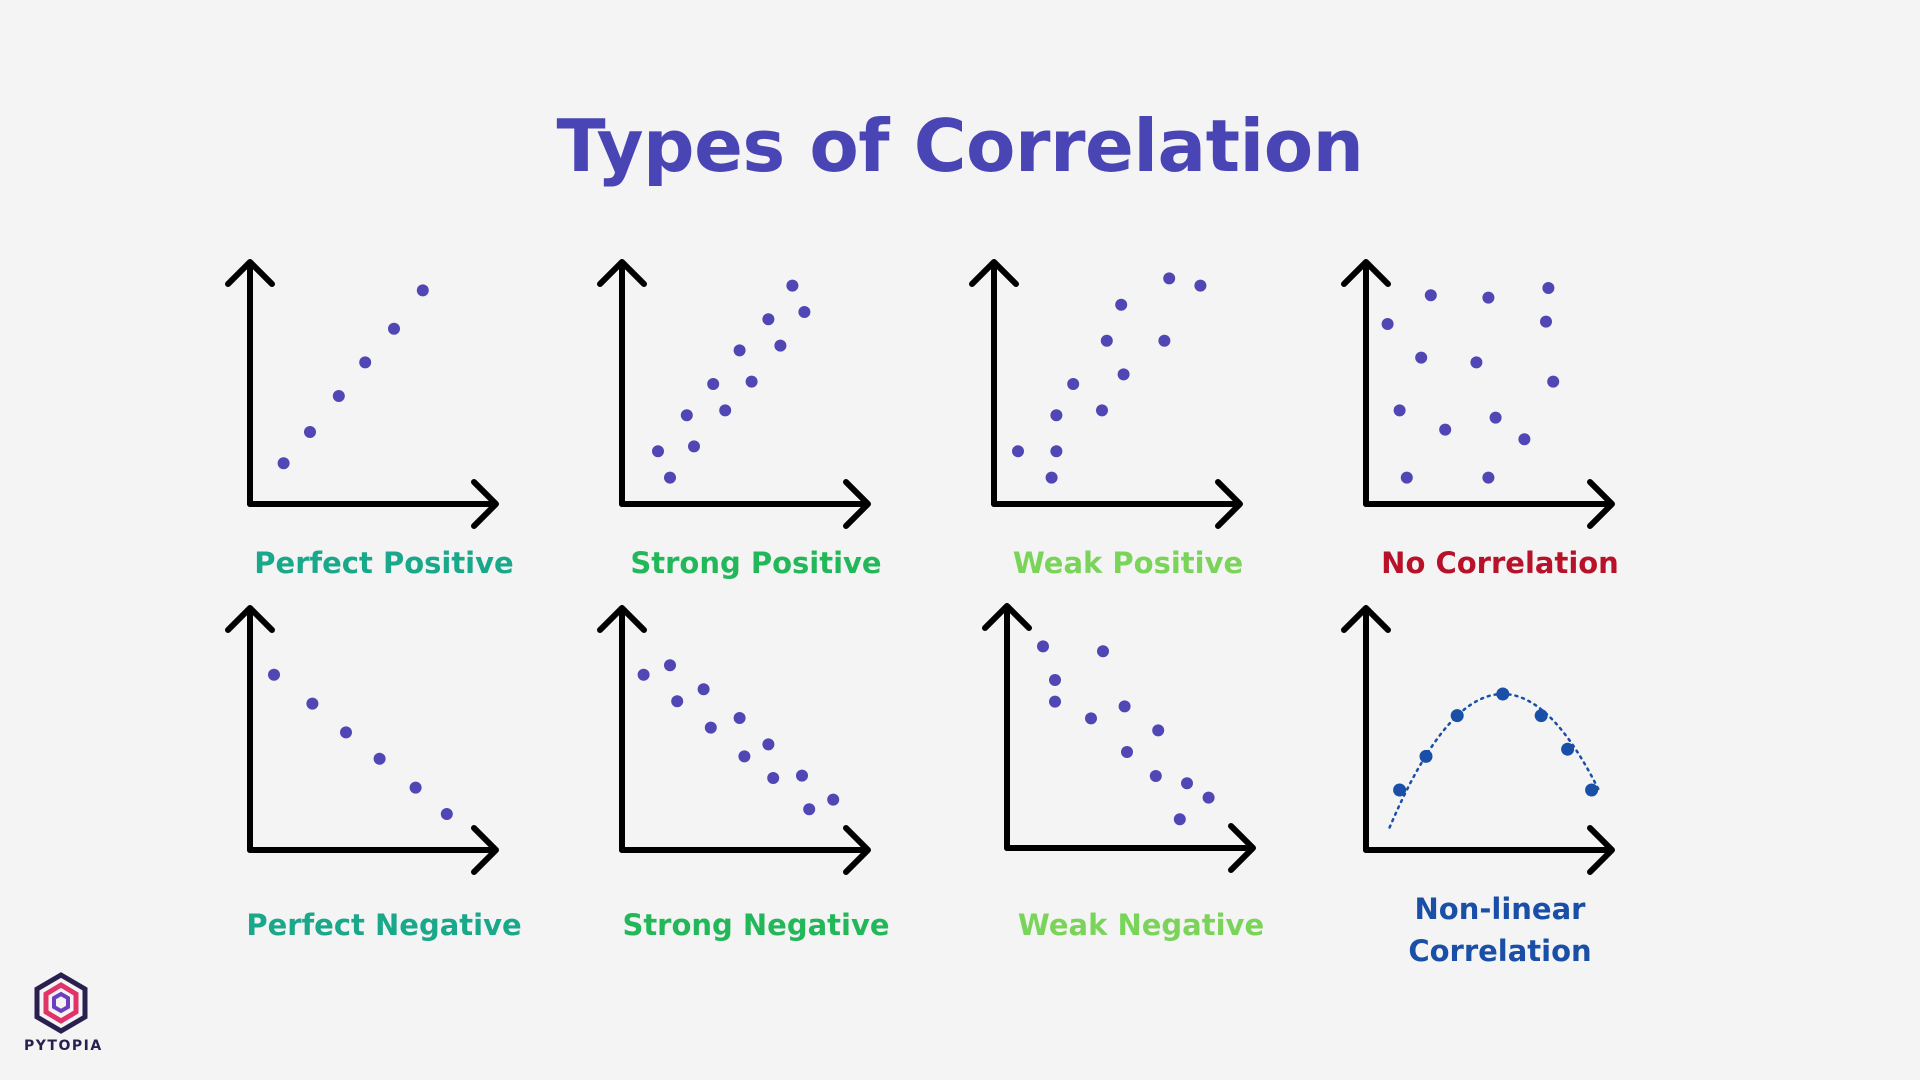  Describe the element at coordinates (756, 563) in the screenshot. I see `chart-label: Strong Positive` at that location.